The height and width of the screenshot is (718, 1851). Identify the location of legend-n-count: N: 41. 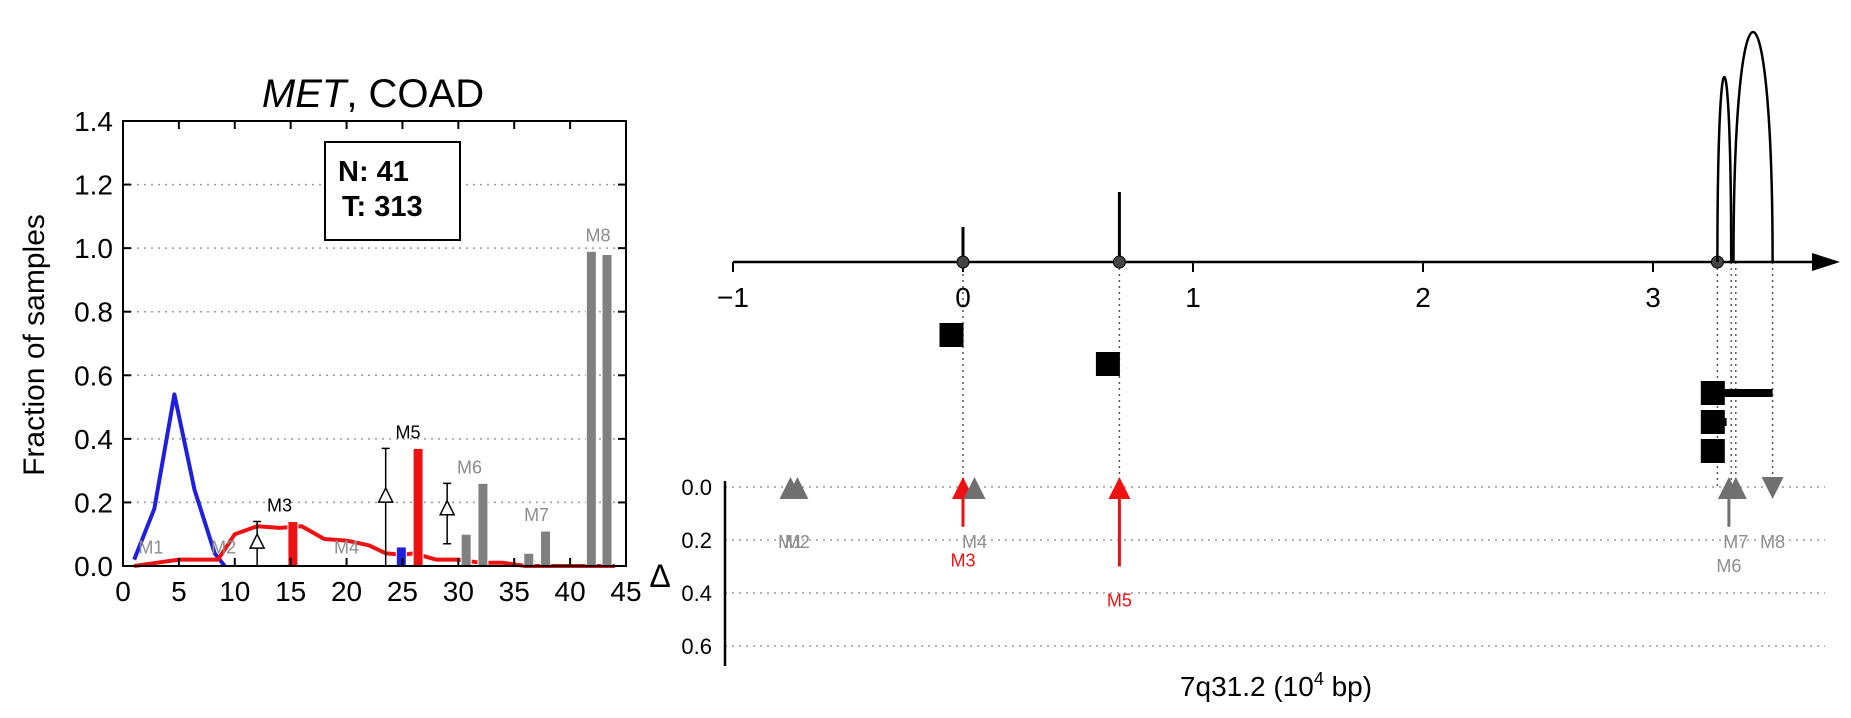
(373, 172).